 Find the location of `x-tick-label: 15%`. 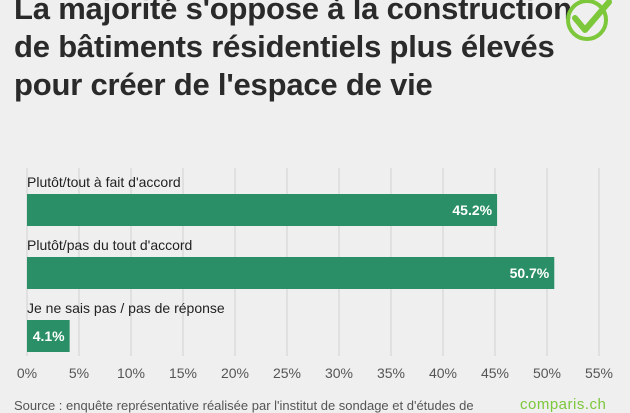

x-tick-label: 15% is located at coordinates (183, 373).